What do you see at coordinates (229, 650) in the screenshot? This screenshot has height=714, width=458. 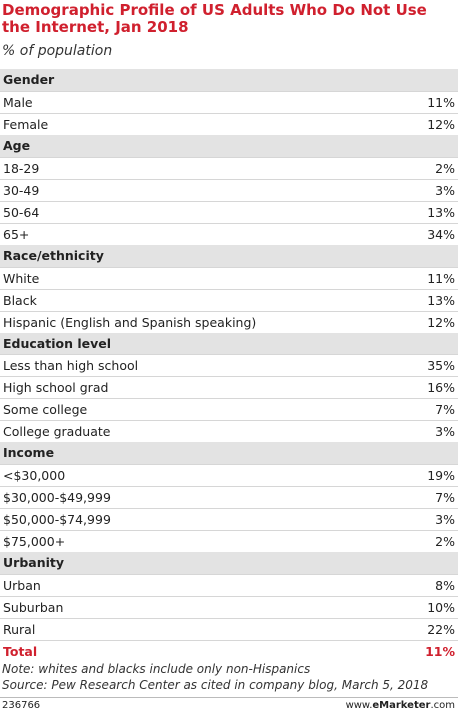 I see `total-row: Total 11%` at bounding box center [229, 650].